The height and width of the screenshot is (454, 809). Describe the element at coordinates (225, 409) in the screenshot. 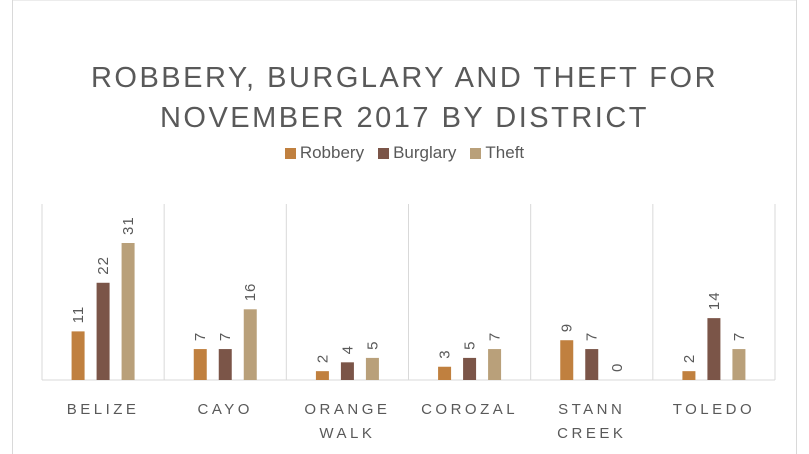

I see `x-tick-label: CAYO` at that location.